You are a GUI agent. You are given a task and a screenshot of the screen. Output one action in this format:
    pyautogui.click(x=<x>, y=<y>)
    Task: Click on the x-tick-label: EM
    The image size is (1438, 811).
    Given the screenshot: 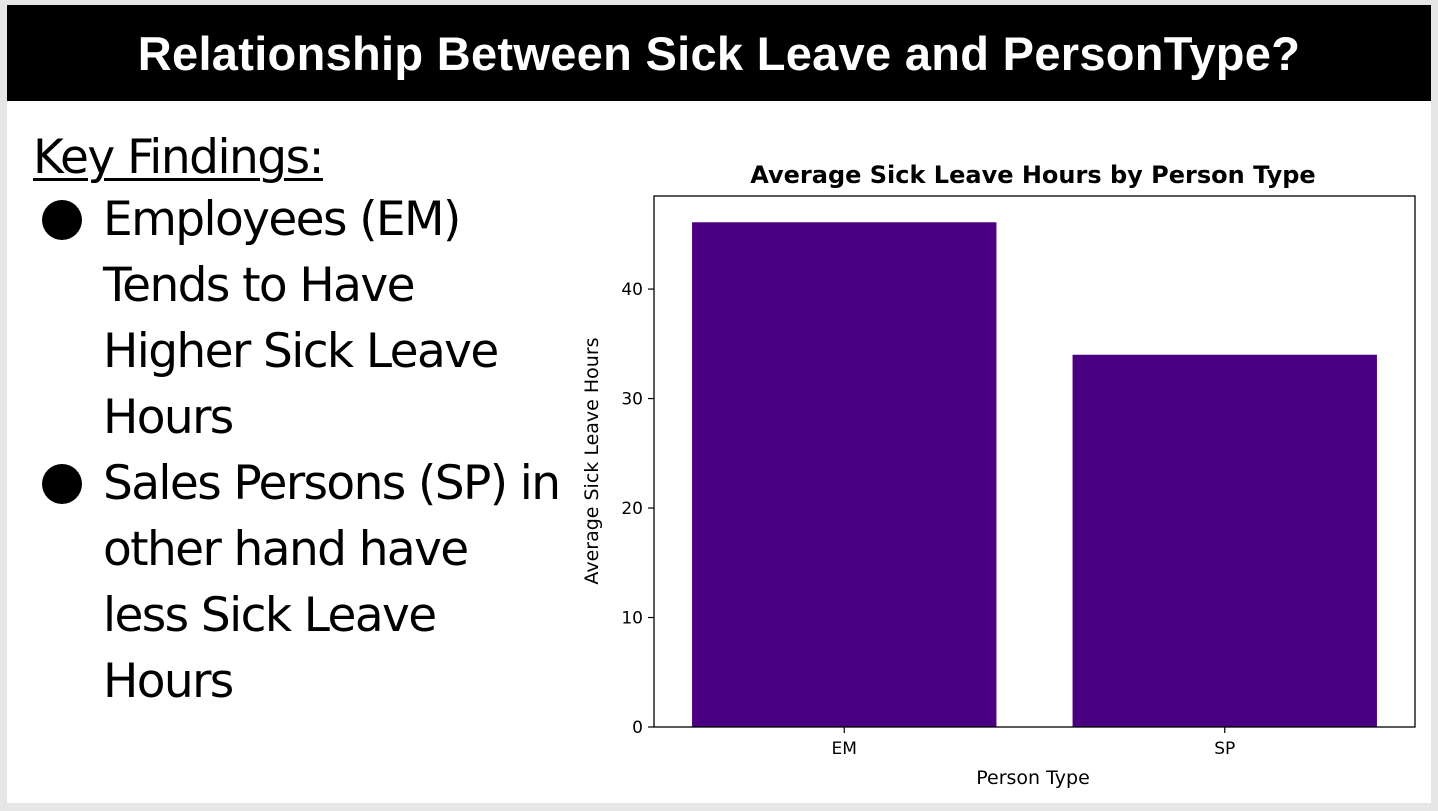 What is the action you would take?
    pyautogui.click(x=844, y=749)
    